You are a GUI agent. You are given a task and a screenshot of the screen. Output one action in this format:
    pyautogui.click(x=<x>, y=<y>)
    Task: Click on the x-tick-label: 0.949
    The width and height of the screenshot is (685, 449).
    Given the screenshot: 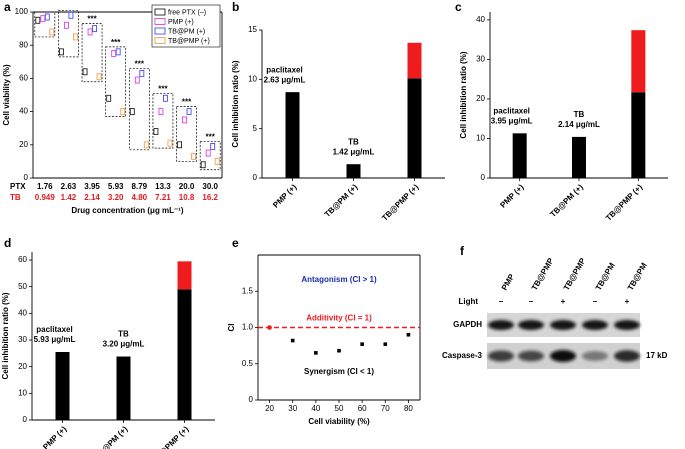 What is the action you would take?
    pyautogui.click(x=45, y=197)
    